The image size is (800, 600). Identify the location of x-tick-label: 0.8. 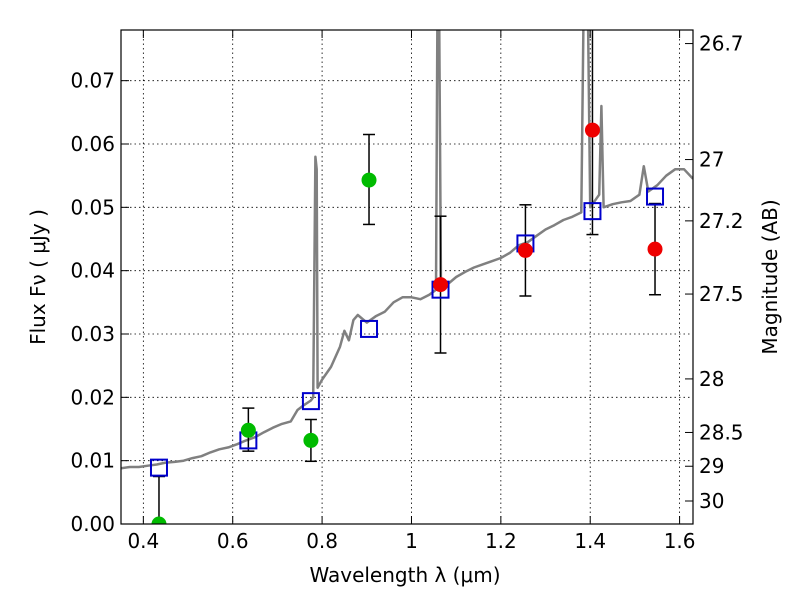
(322, 541).